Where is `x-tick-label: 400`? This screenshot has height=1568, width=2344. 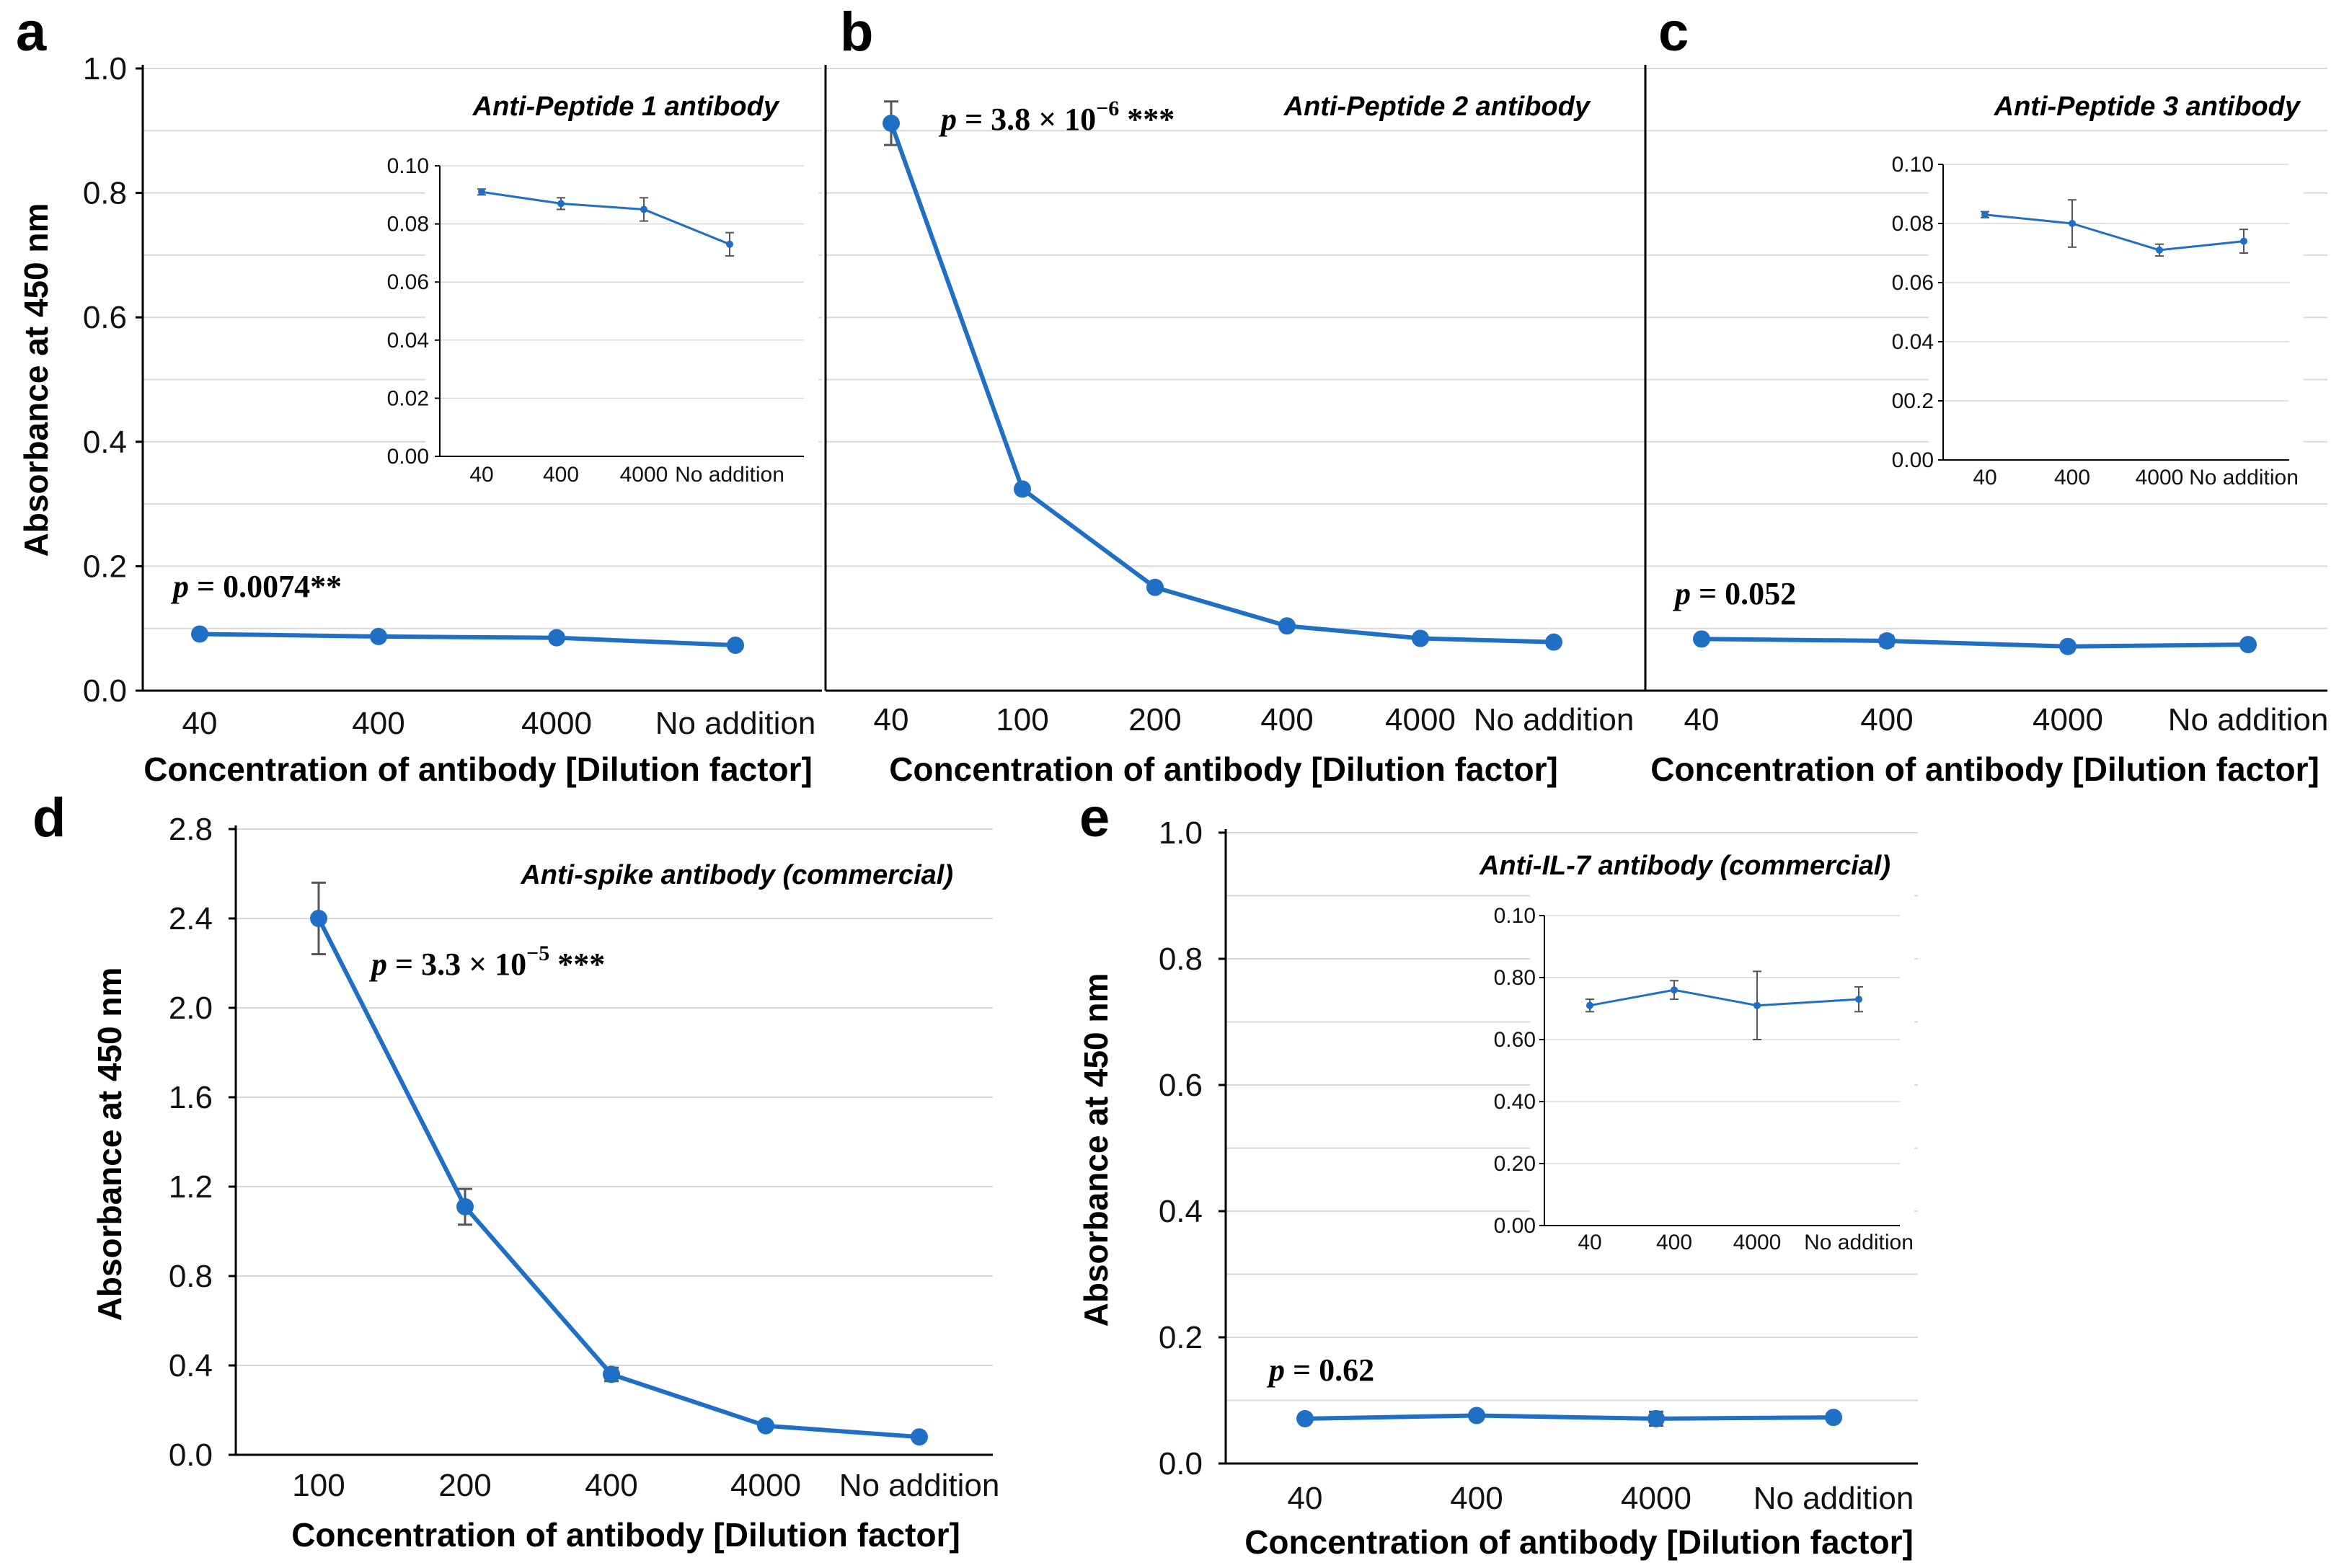
x-tick-label: 400 is located at coordinates (611, 1485).